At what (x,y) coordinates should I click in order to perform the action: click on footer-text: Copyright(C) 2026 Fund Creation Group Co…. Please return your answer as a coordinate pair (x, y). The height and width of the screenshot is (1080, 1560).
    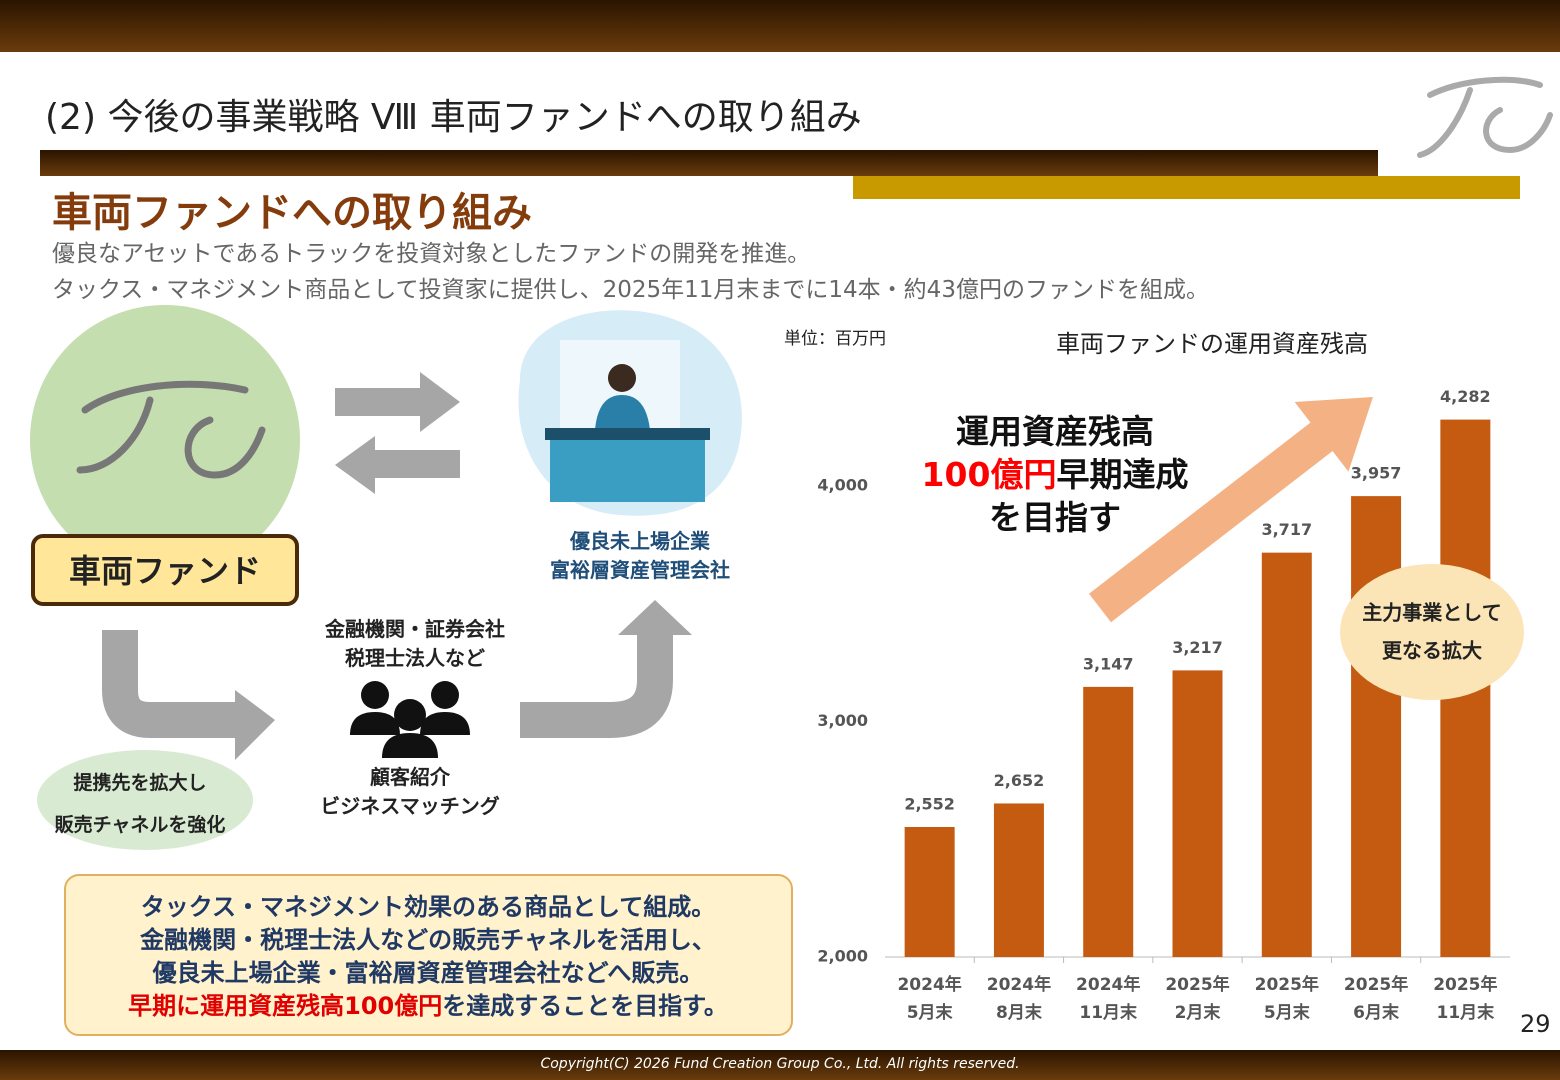
    Looking at the image, I should click on (780, 1064).